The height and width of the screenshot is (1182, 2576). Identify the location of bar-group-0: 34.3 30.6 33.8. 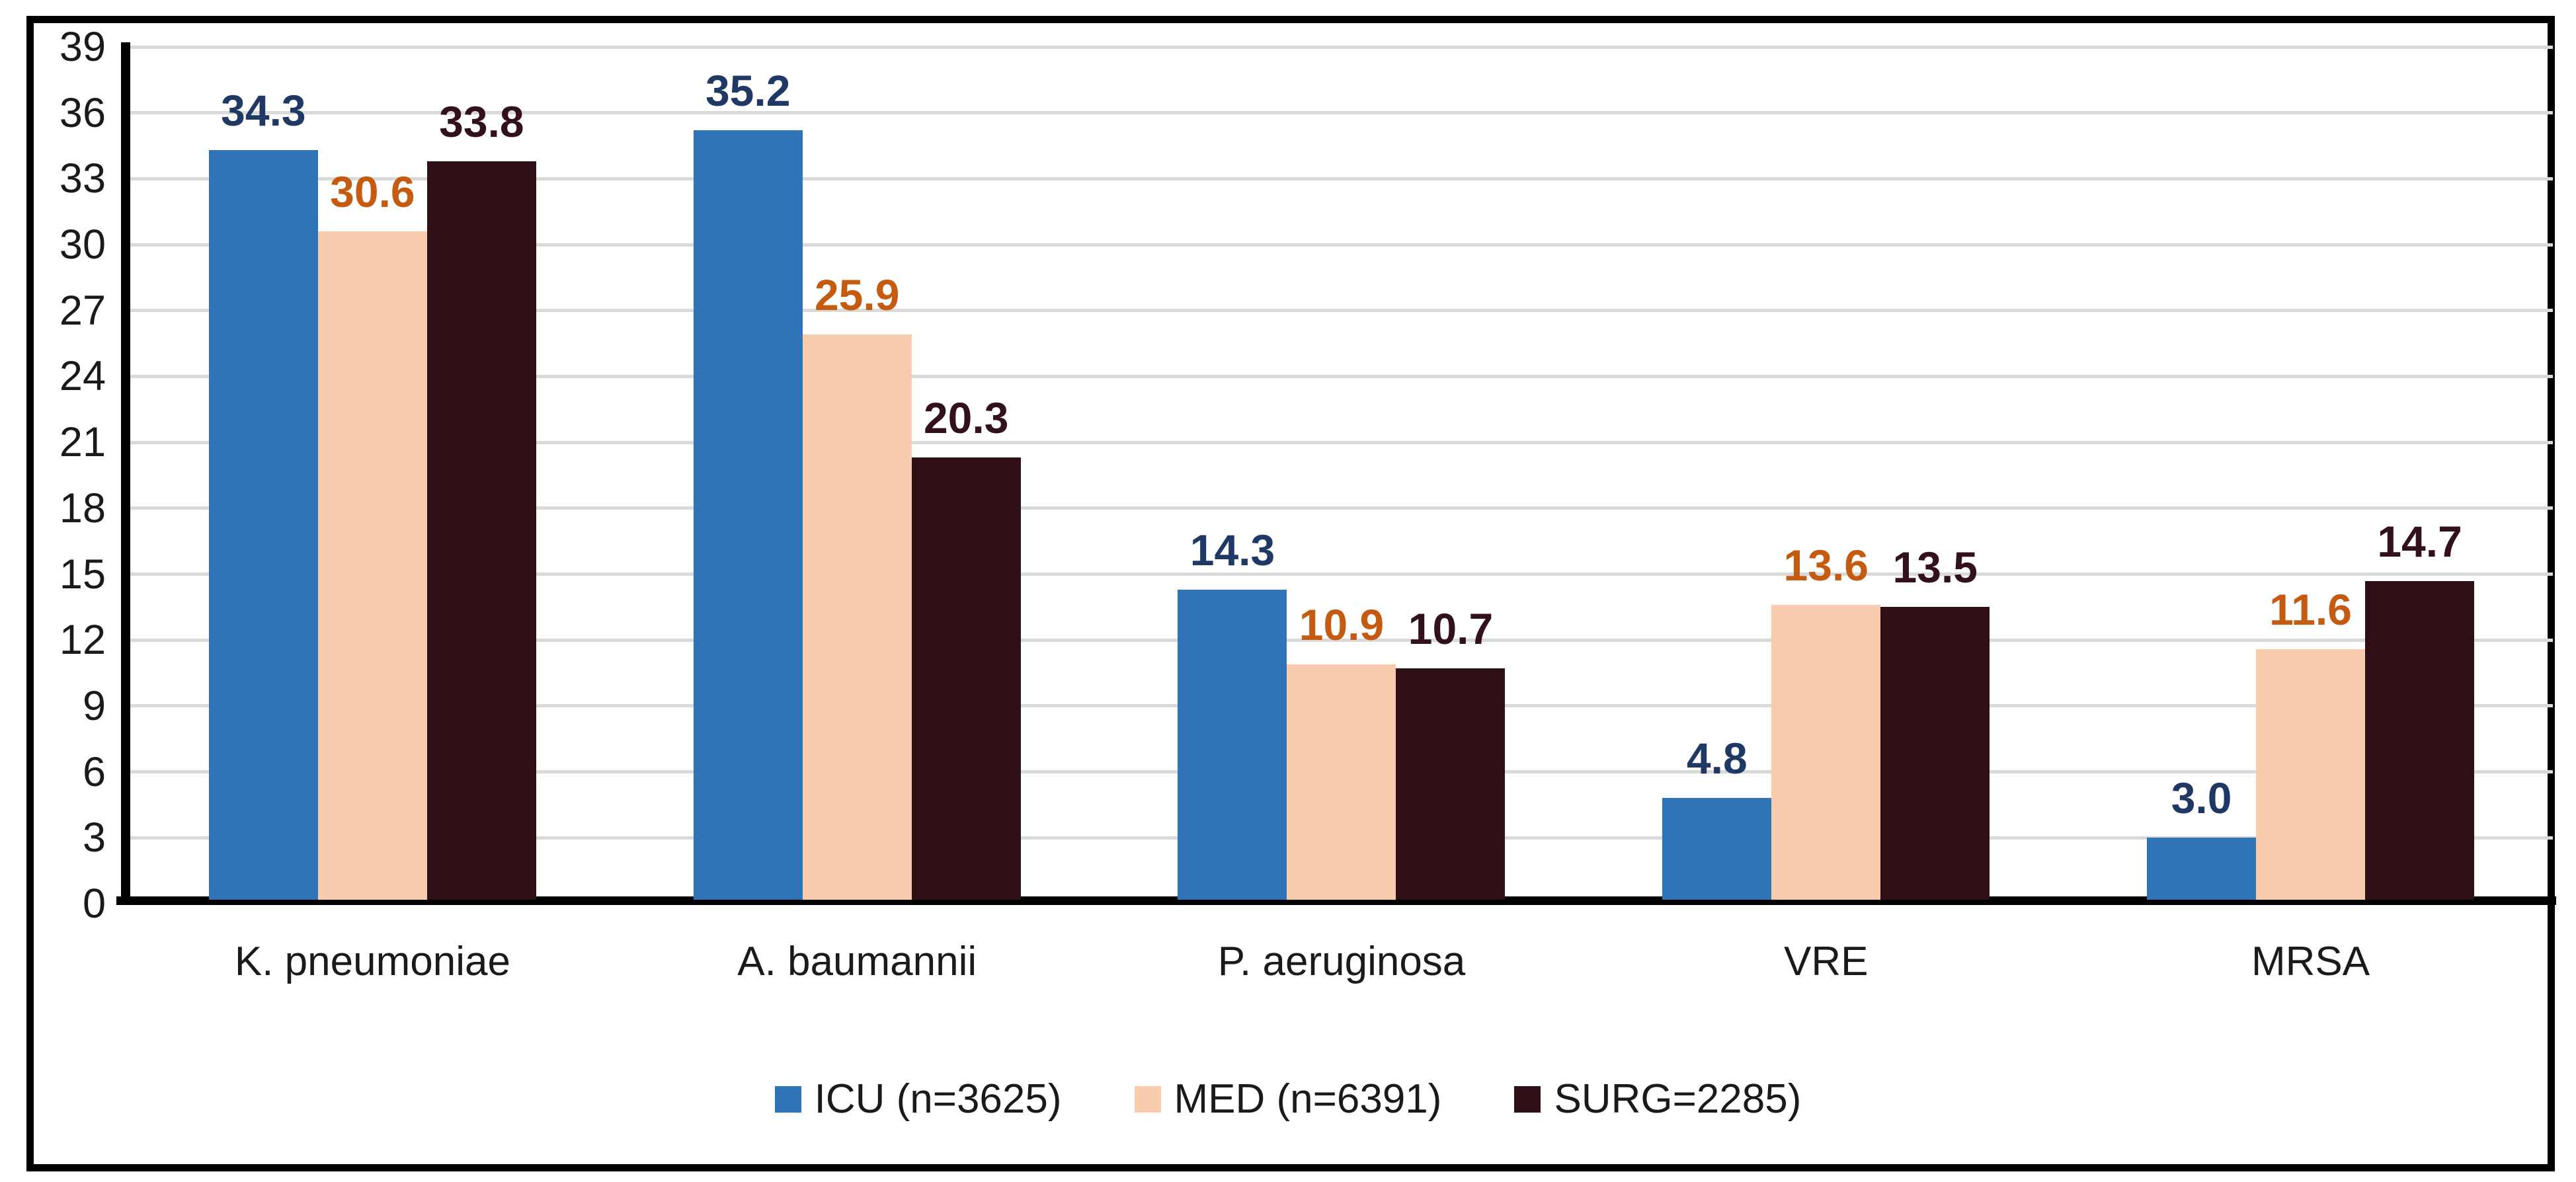
(372, 450).